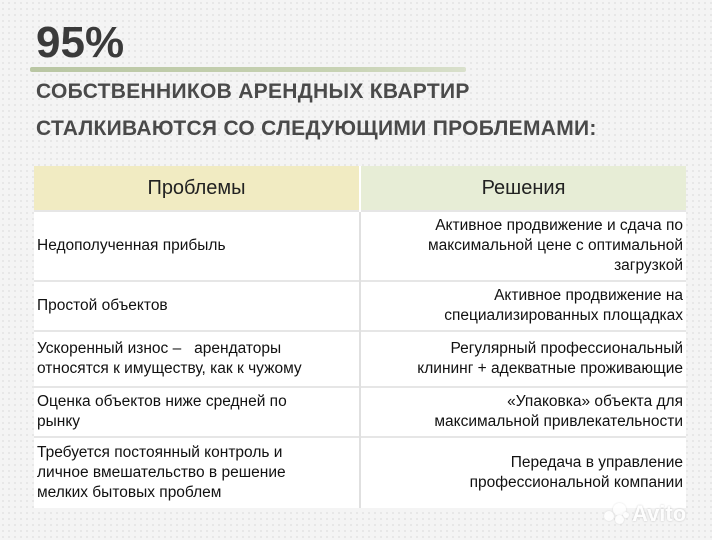 This screenshot has width=712, height=540. Describe the element at coordinates (160, 452) in the screenshot. I see `problem-text: Требуется постоянный контроль и` at that location.